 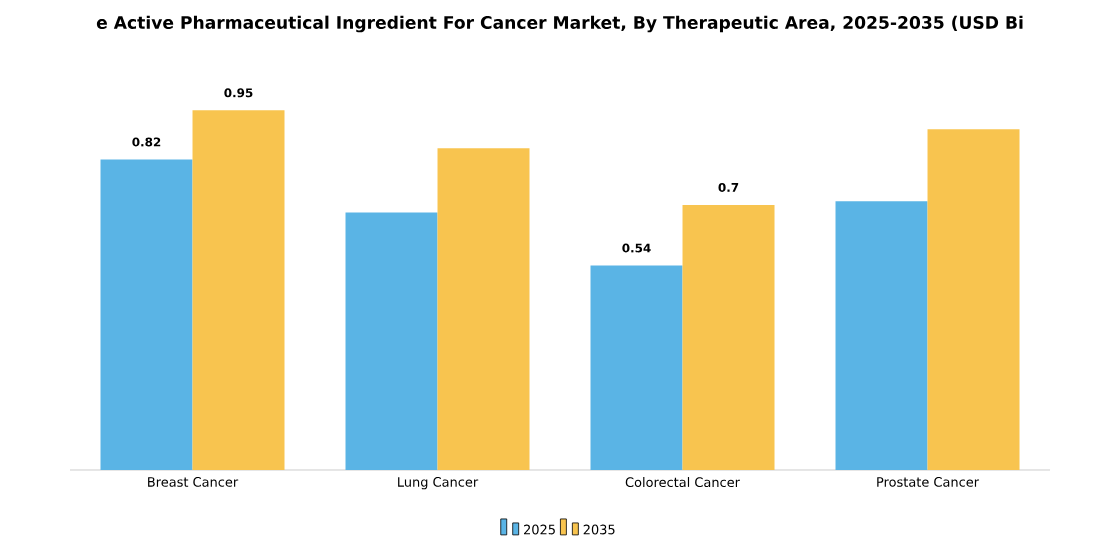 What do you see at coordinates (559, 24) in the screenshot?
I see `chart-title: e Active Pharmaceutical Ingredient For Cancer Market, By Therapeutic Area, 2025-2035 (USD Bi` at bounding box center [559, 24].